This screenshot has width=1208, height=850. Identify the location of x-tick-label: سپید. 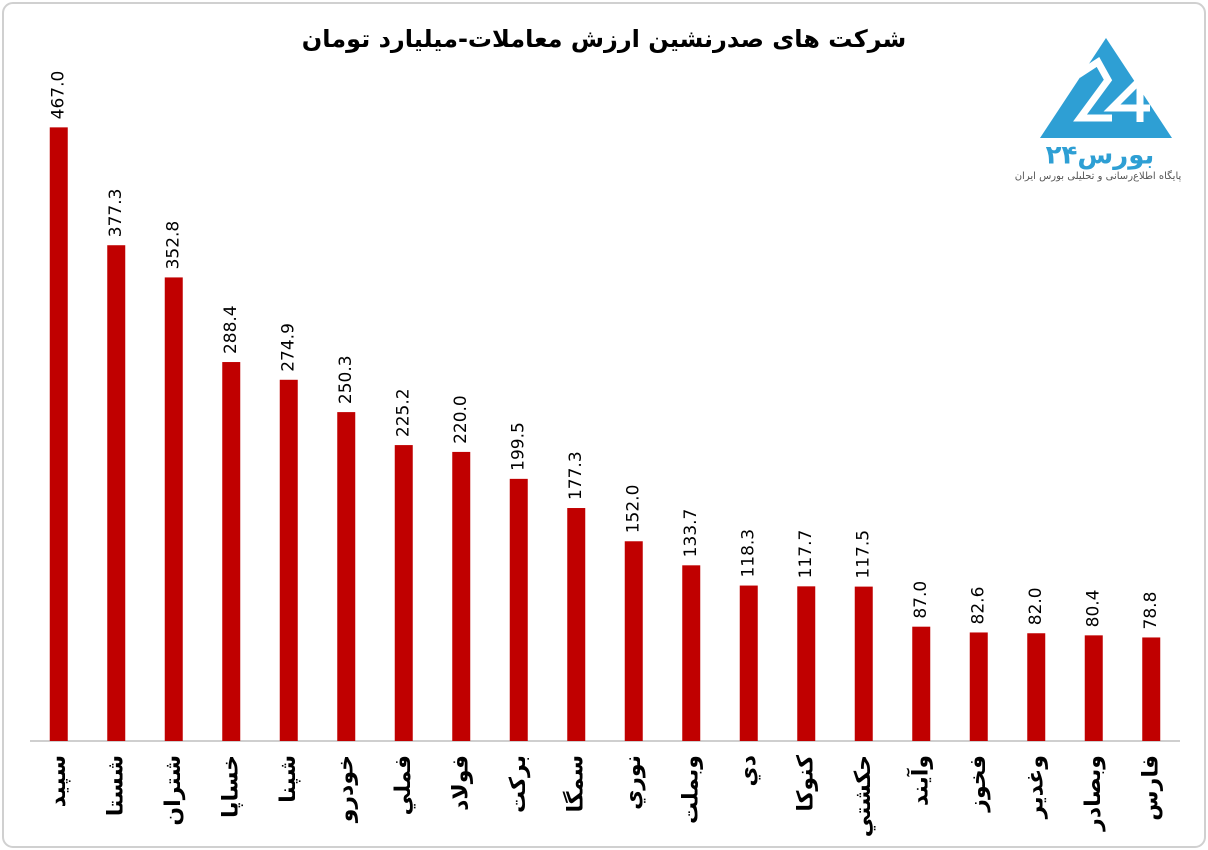
(58, 781).